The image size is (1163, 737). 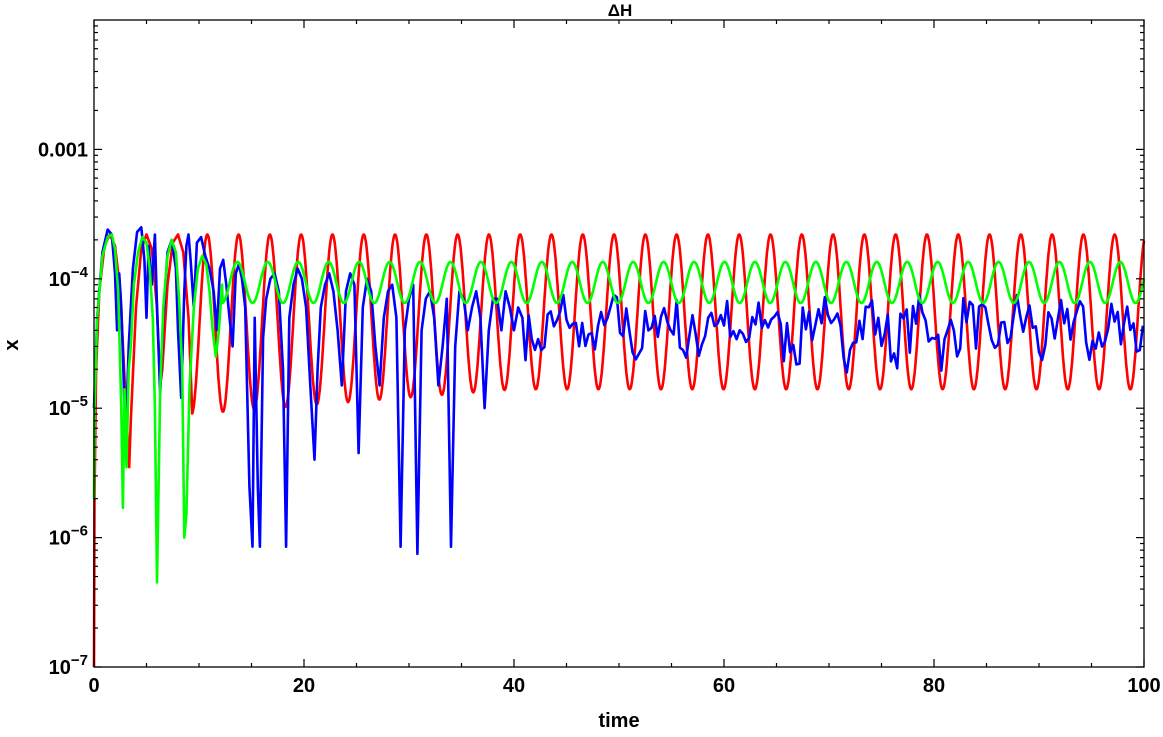 What do you see at coordinates (1143, 686) in the screenshot?
I see `x-tick-label: 100` at bounding box center [1143, 686].